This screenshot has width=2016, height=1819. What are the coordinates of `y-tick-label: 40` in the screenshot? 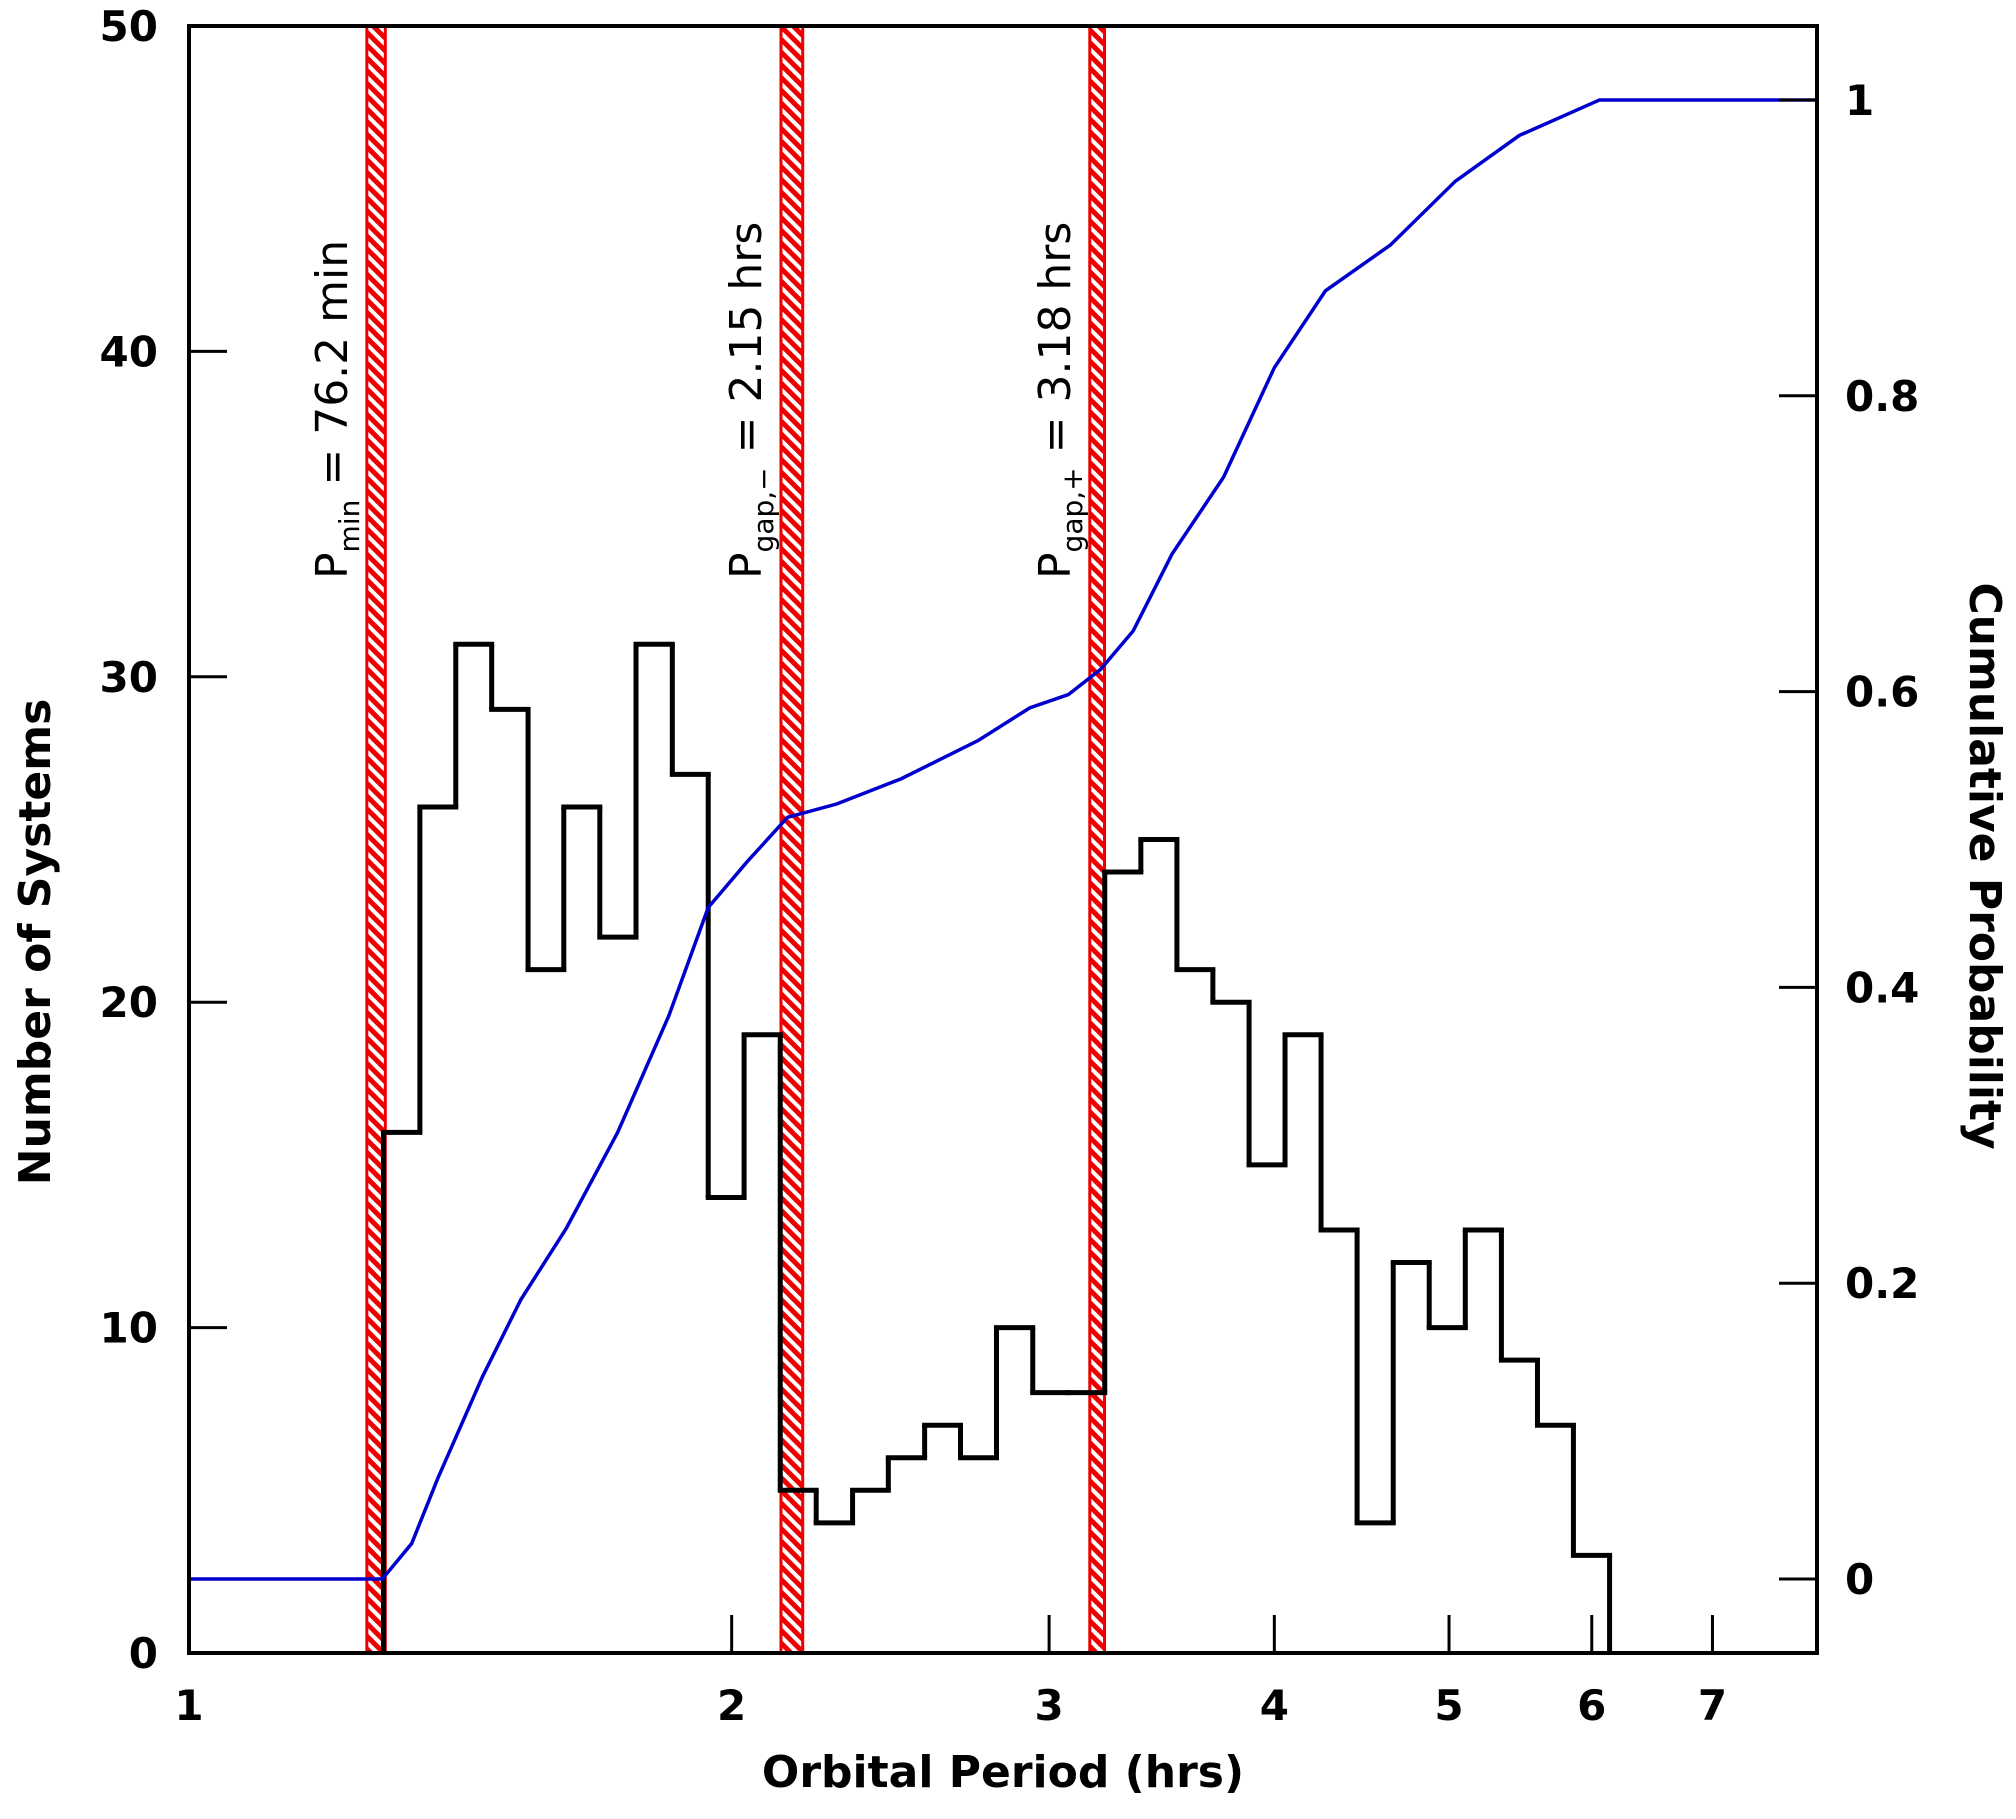 It's located at (129, 351).